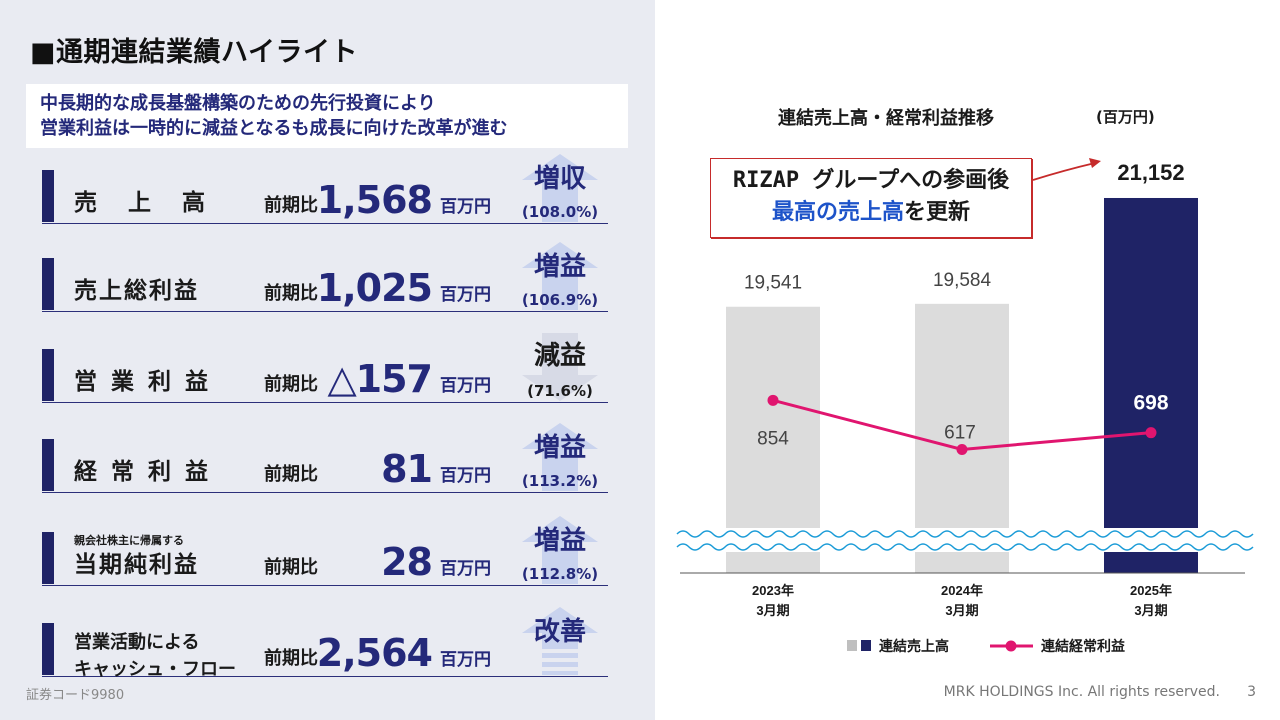 The width and height of the screenshot is (1280, 720). I want to click on kpi-label: 営業活動による キャッシュ・フロー, so click(155, 656).